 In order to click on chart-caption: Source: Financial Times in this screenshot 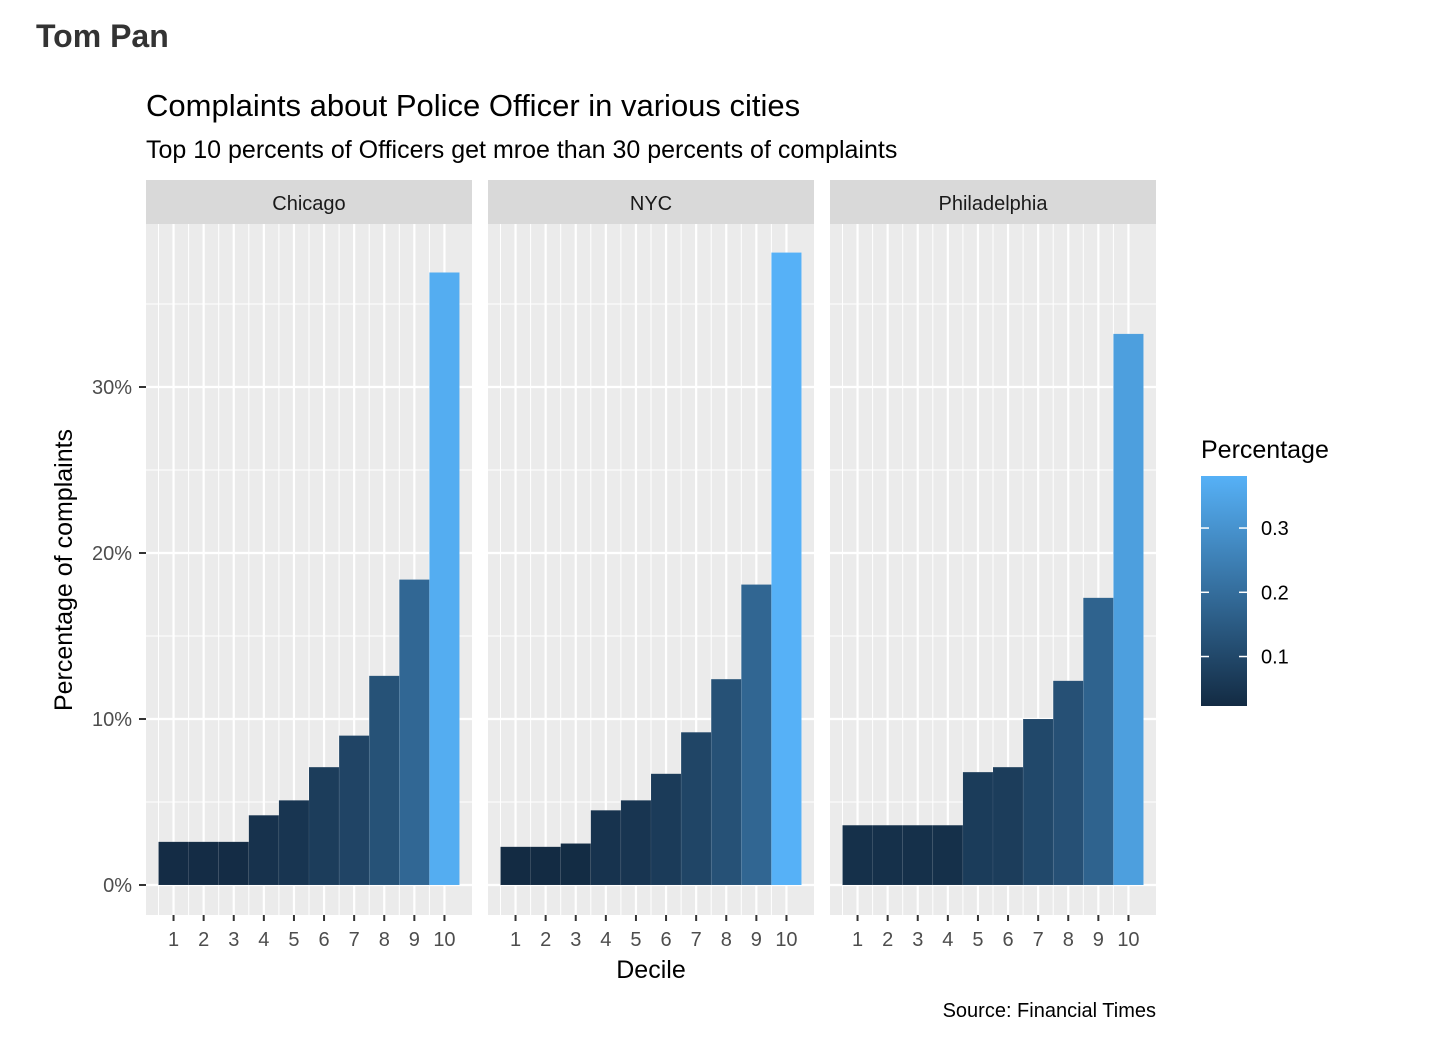, I will do `click(1049, 1011)`.